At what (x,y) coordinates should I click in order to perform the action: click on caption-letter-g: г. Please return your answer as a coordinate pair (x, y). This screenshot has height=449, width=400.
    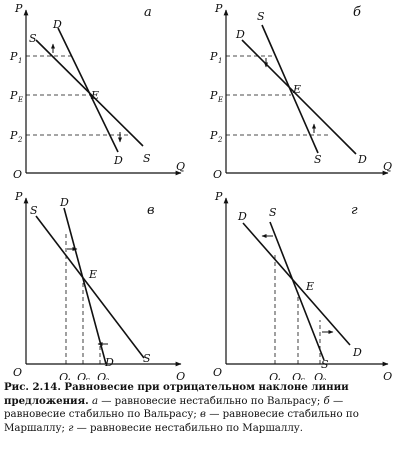
    Looking at the image, I should click on (71, 428).